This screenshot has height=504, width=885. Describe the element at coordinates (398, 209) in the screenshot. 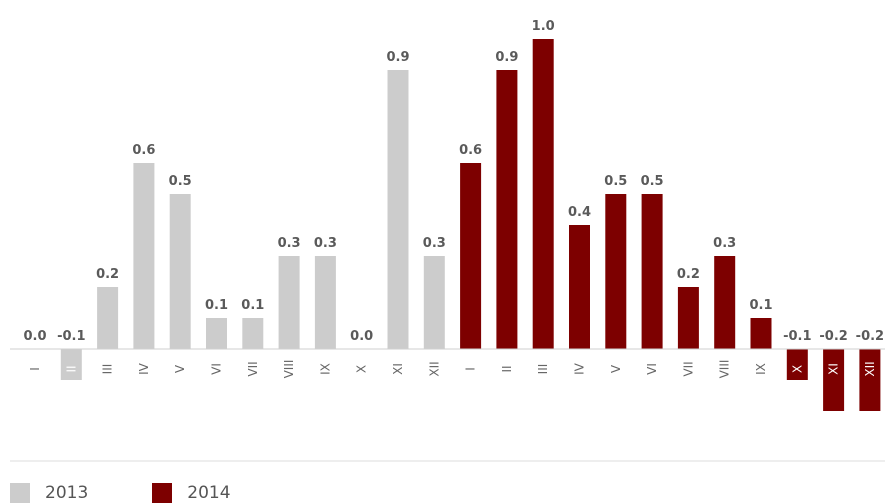

I see `bar-2013-XI` at that location.